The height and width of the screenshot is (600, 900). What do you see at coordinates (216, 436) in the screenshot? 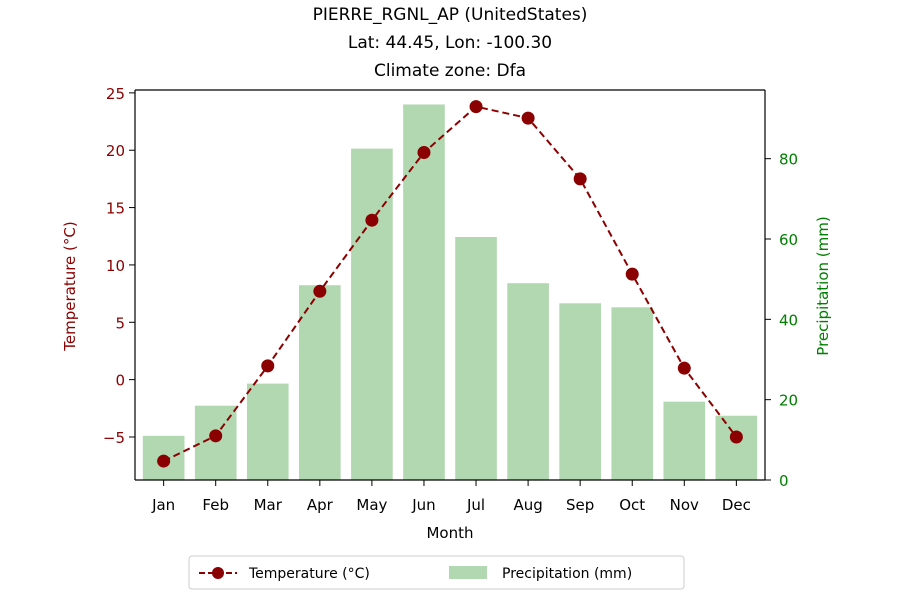
I see `temperature-point-feb` at bounding box center [216, 436].